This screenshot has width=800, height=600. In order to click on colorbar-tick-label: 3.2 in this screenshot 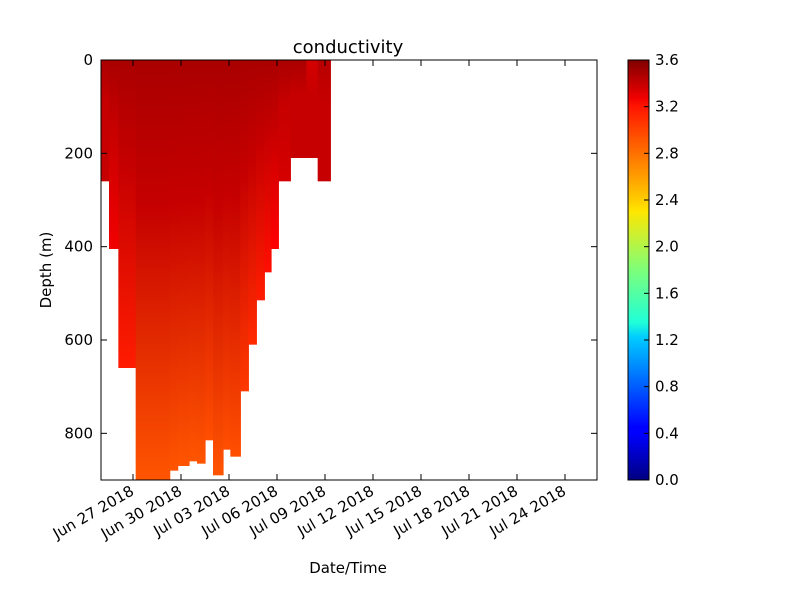, I will do `click(667, 107)`.